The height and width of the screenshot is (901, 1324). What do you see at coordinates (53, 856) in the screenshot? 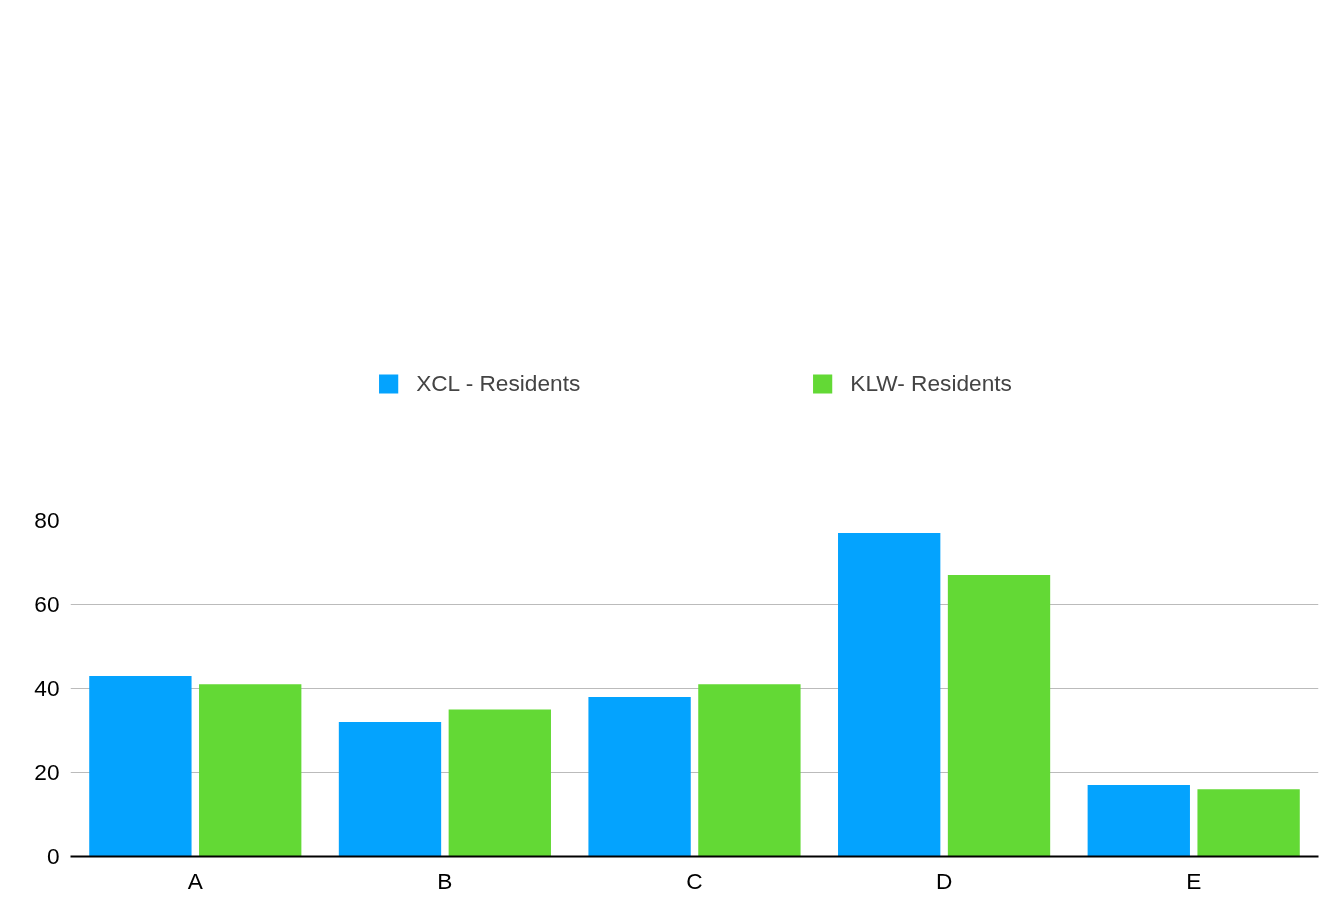
I see `y-tick-label: 0` at bounding box center [53, 856].